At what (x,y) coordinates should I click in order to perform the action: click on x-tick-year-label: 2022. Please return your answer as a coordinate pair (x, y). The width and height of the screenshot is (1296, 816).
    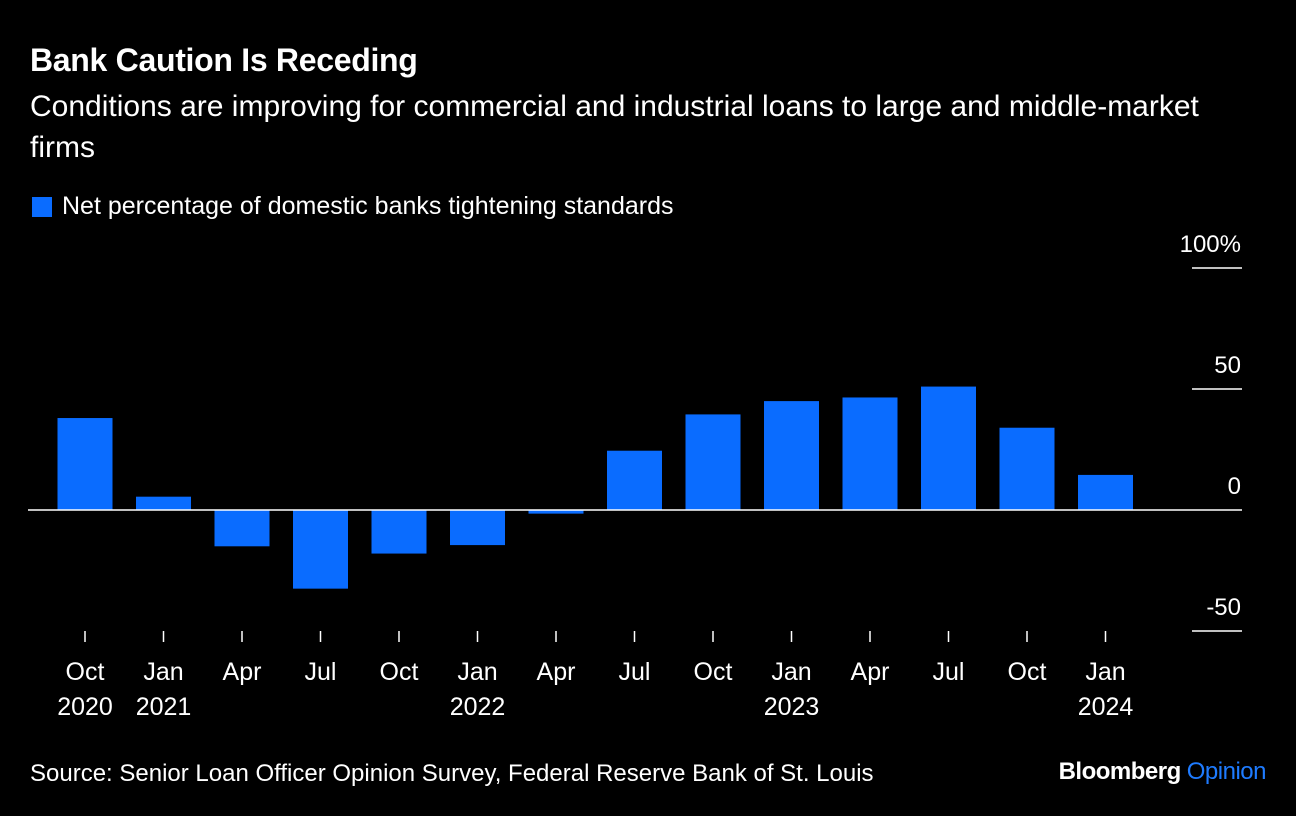
    Looking at the image, I should click on (478, 707).